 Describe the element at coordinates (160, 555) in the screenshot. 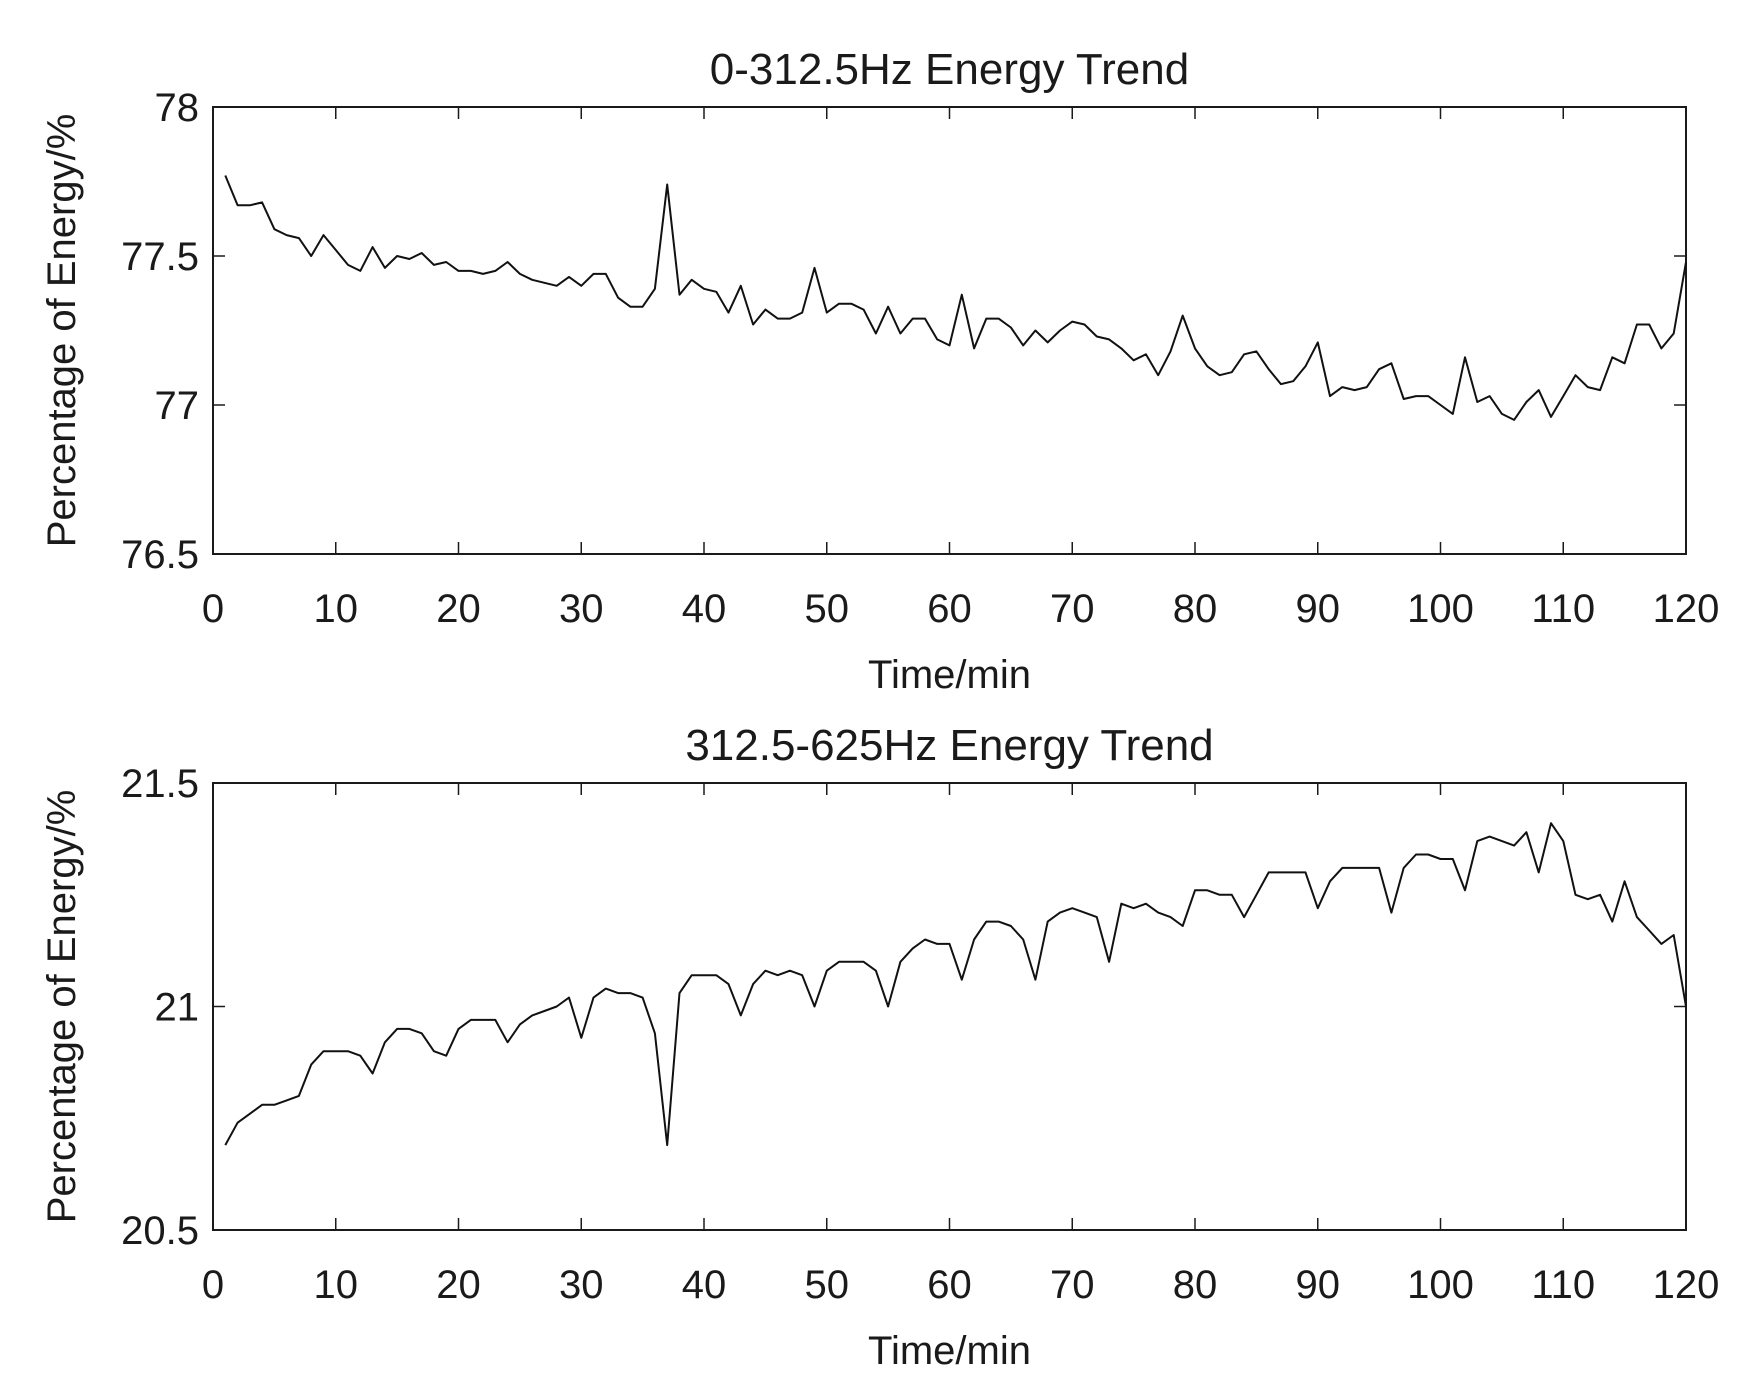

I see `y-tick-label: 76.5` at that location.